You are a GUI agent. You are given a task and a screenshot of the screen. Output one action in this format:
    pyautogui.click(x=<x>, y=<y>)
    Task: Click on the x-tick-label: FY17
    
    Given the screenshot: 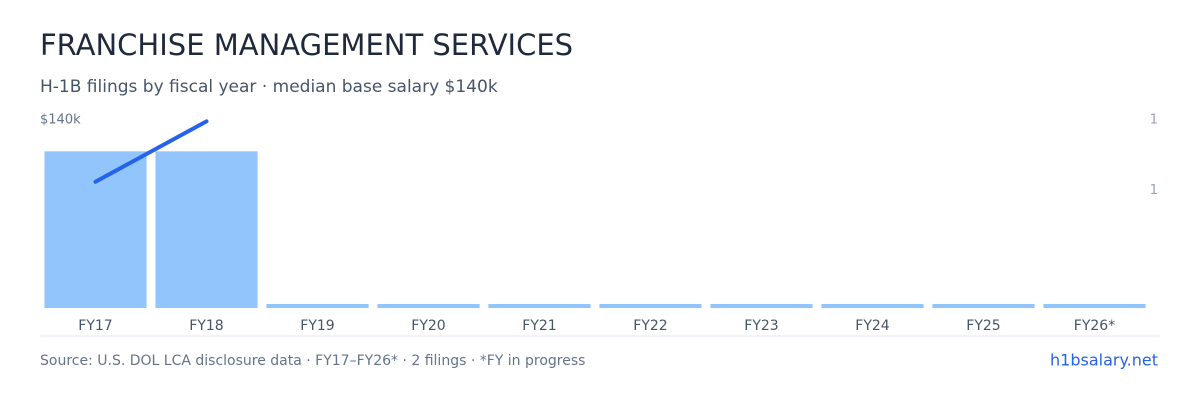 What is the action you would take?
    pyautogui.click(x=95, y=326)
    